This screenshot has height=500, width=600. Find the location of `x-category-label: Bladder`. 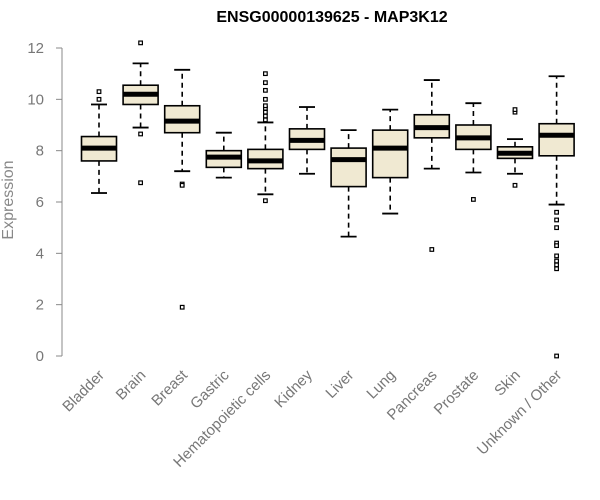

x-category-label: Bladder is located at coordinates (83, 391).